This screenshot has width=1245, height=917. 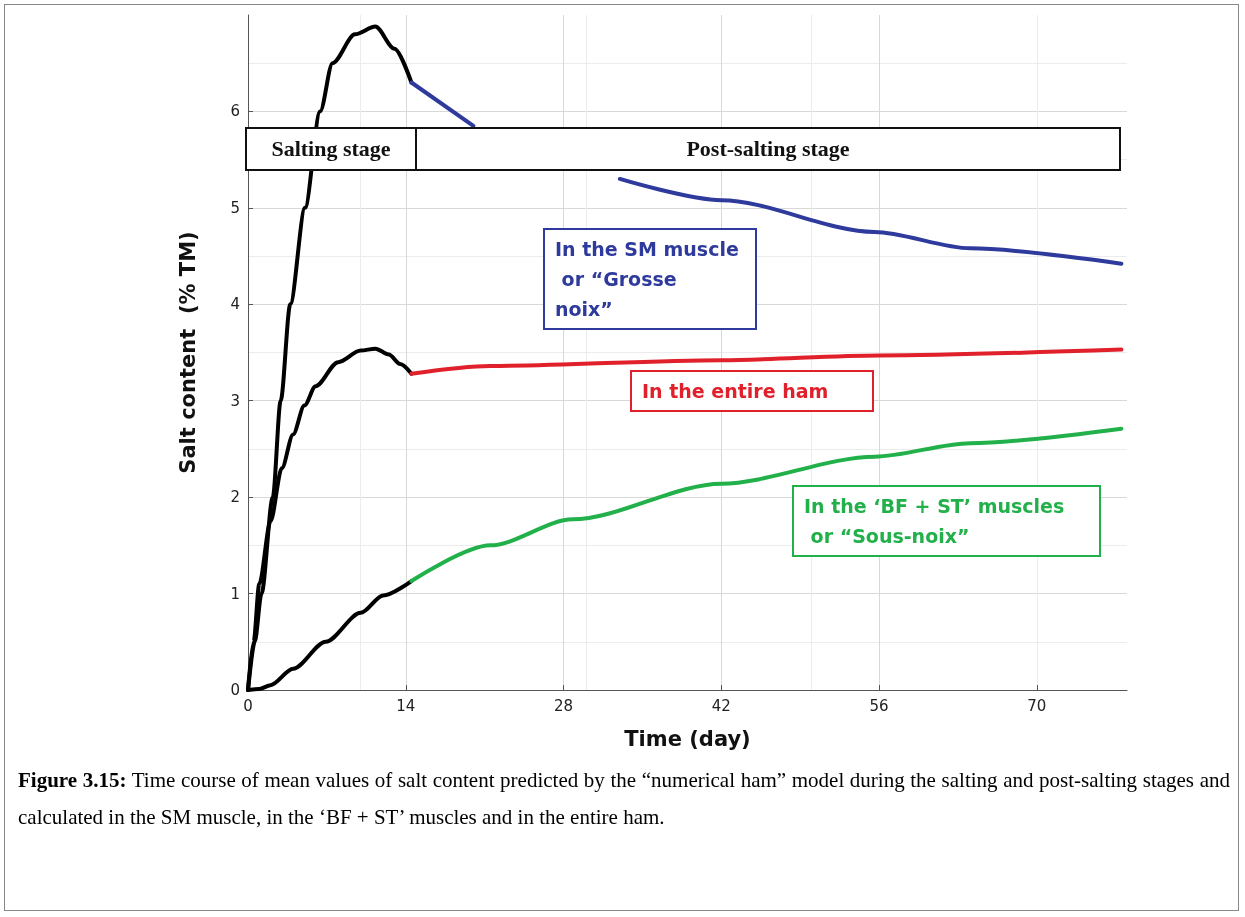 What do you see at coordinates (331, 149) in the screenshot?
I see `stage-banner: Salting stage` at bounding box center [331, 149].